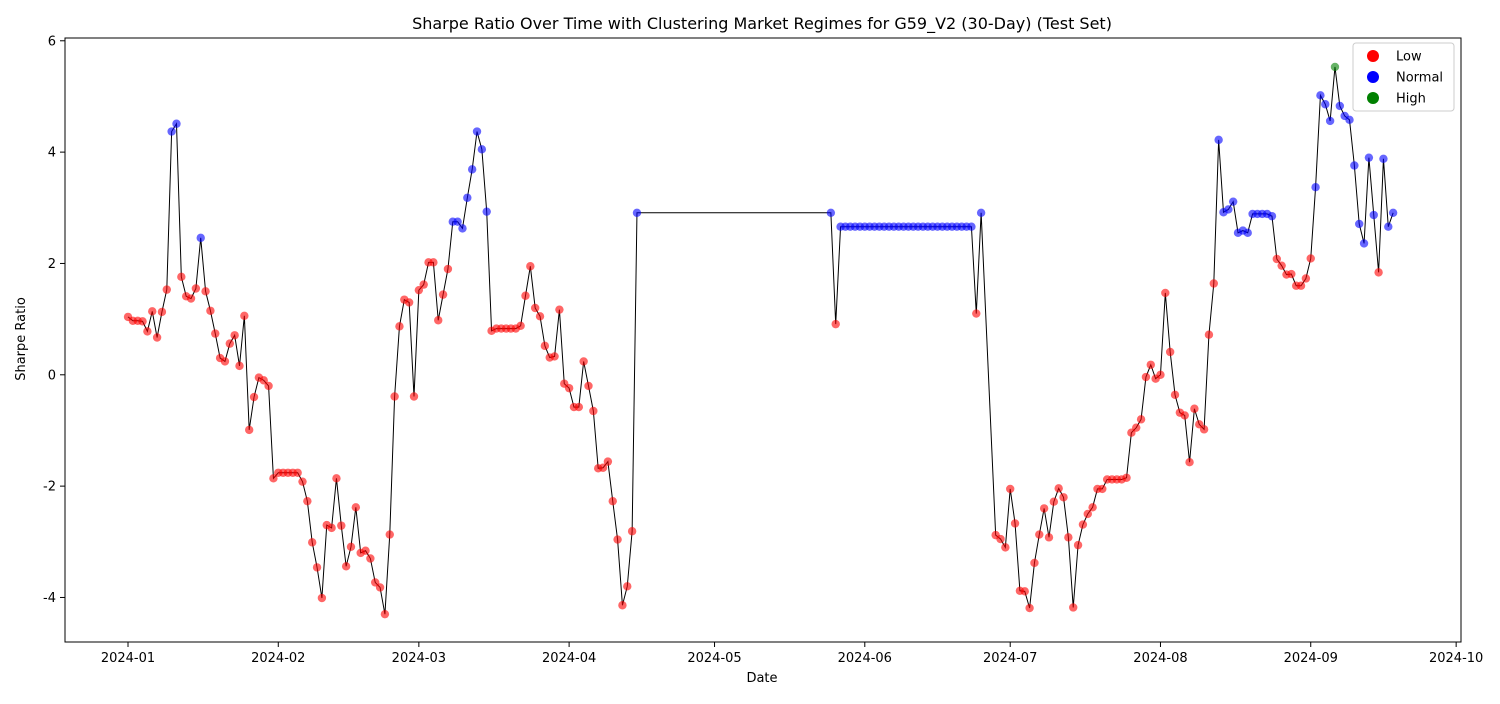 The height and width of the screenshot is (704, 1500). Describe the element at coordinates (52, 153) in the screenshot. I see `y-tick-label: 4` at that location.